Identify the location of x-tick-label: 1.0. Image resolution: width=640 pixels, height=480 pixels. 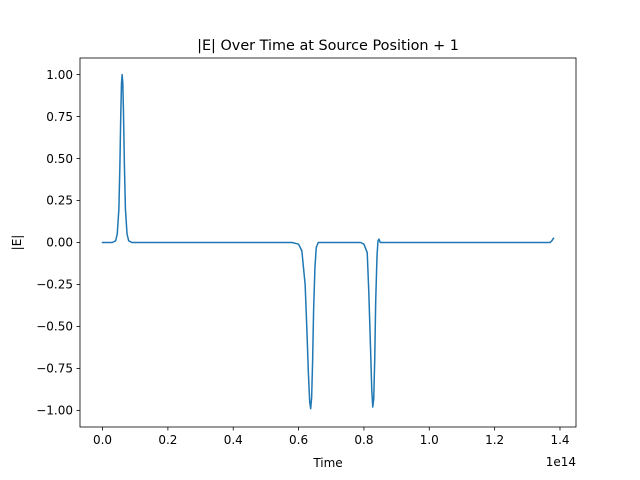
(429, 440).